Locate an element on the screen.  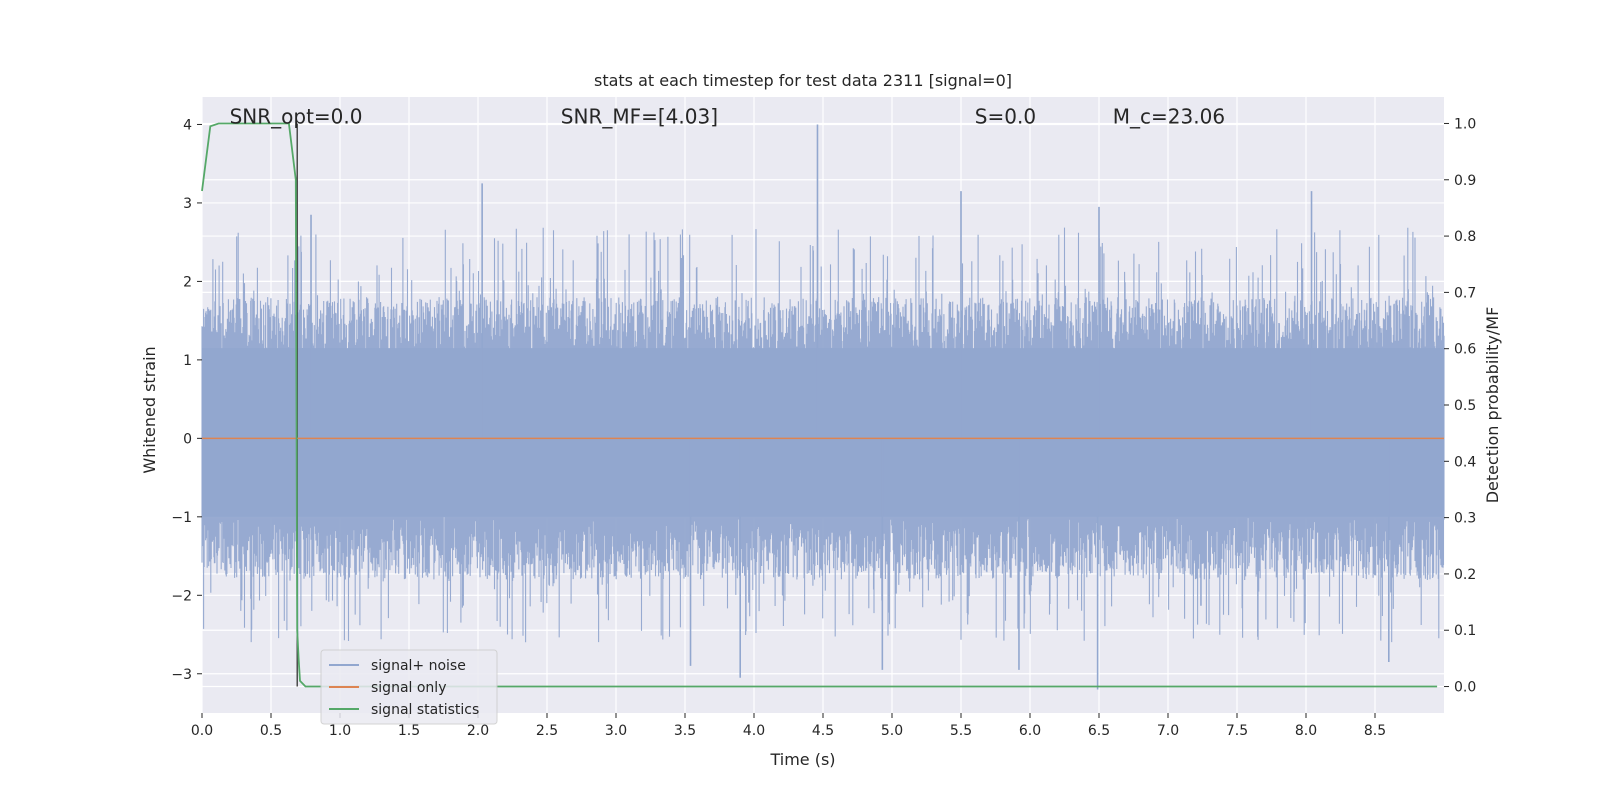
y-tick-label: 3 is located at coordinates (187, 204).